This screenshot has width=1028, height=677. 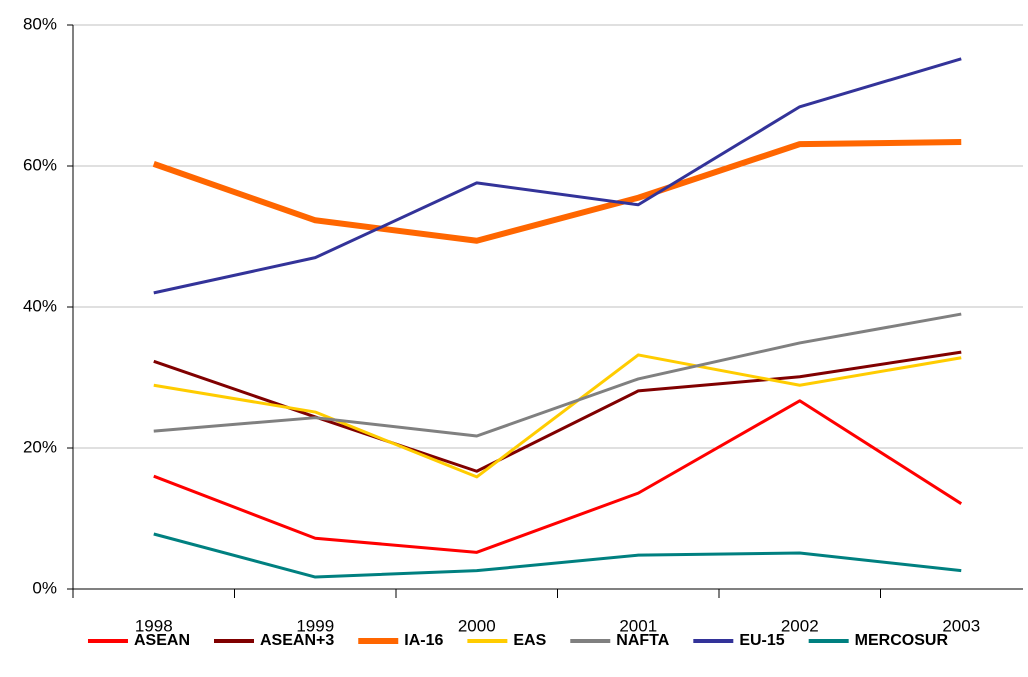 I want to click on legend-label: NAFTA, so click(x=642, y=640).